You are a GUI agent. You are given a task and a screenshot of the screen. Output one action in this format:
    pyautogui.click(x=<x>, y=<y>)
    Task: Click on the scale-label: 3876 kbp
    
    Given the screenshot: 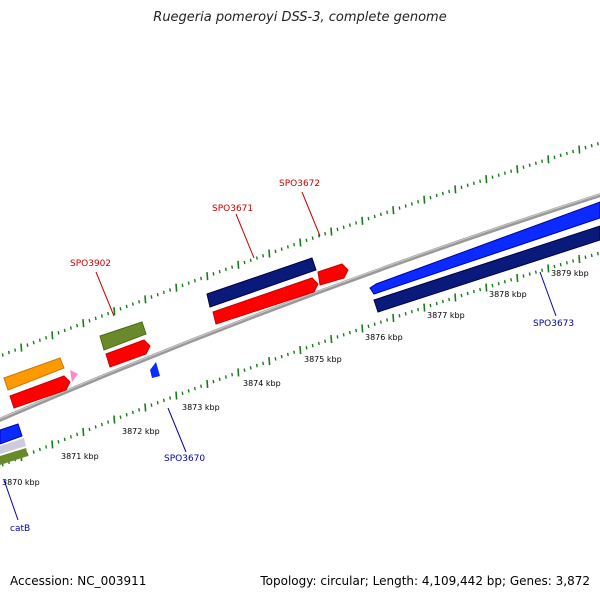 What is the action you would take?
    pyautogui.click(x=384, y=337)
    